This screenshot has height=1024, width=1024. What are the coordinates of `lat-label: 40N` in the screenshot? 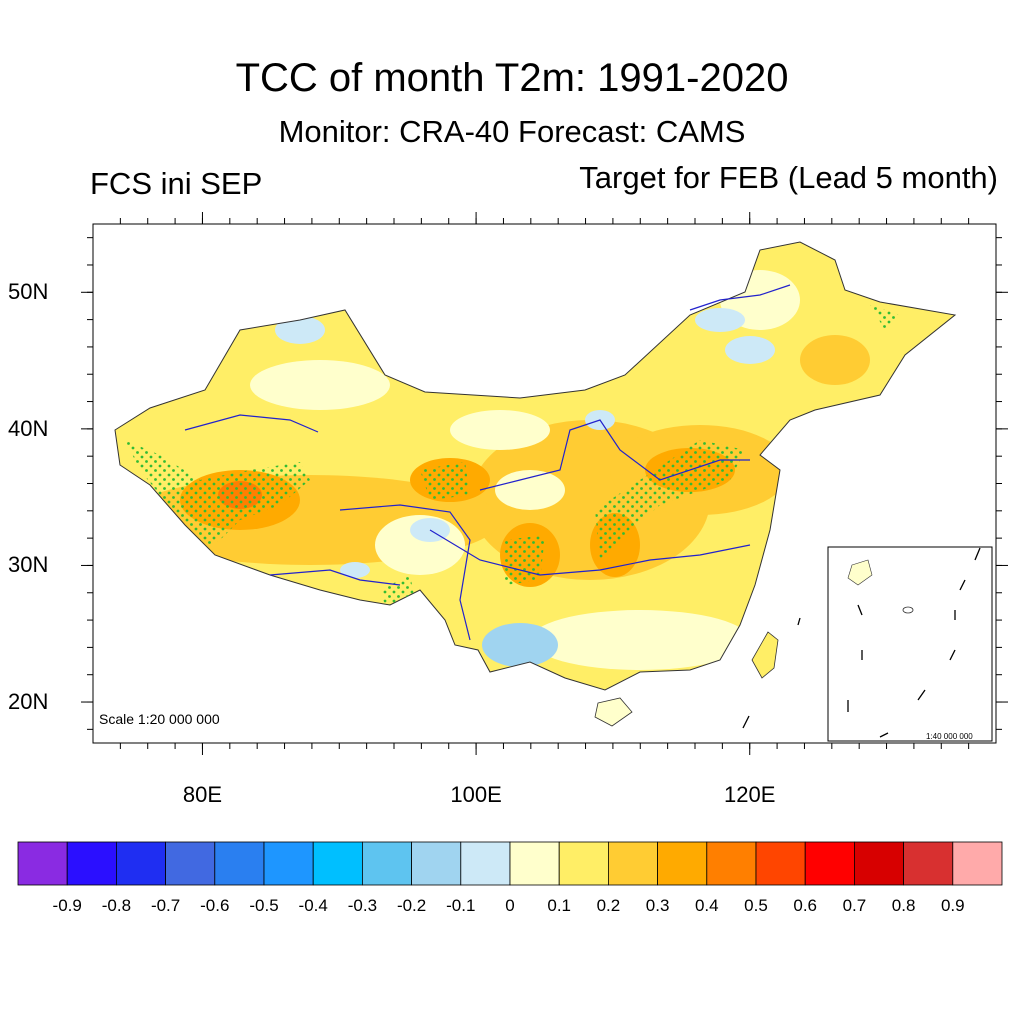 It's located at (28, 428).